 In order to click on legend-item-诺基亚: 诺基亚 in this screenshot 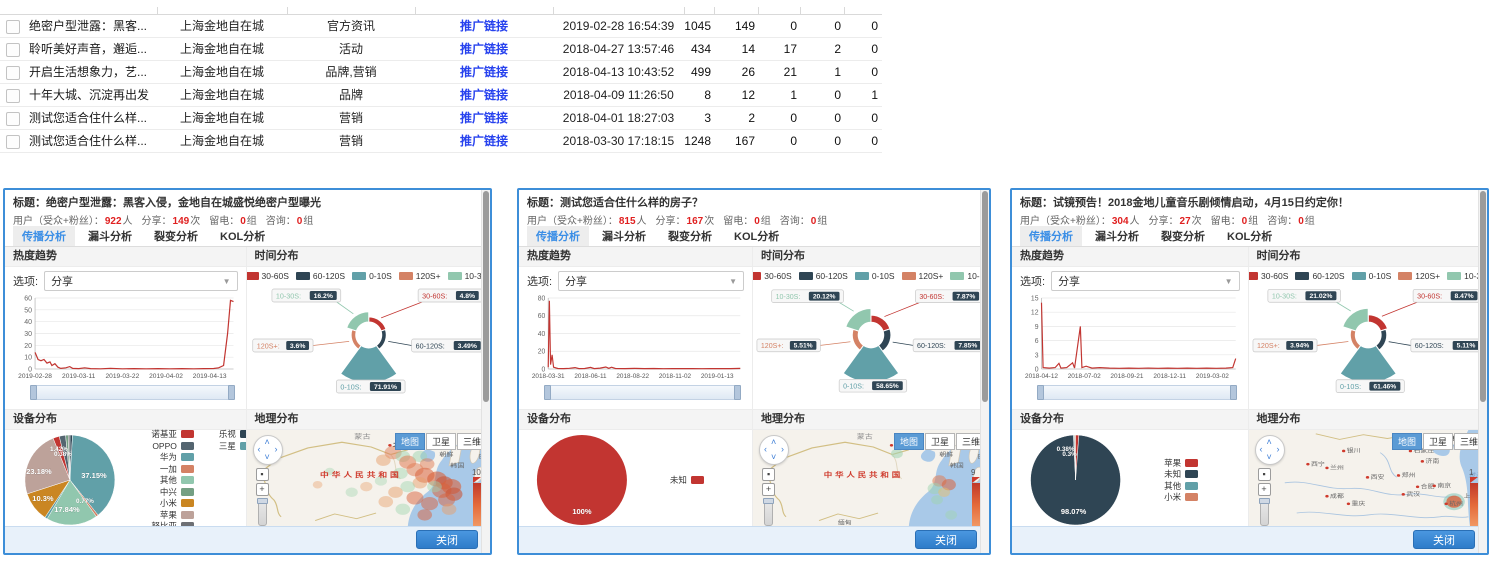, I will do `click(170, 434)`.